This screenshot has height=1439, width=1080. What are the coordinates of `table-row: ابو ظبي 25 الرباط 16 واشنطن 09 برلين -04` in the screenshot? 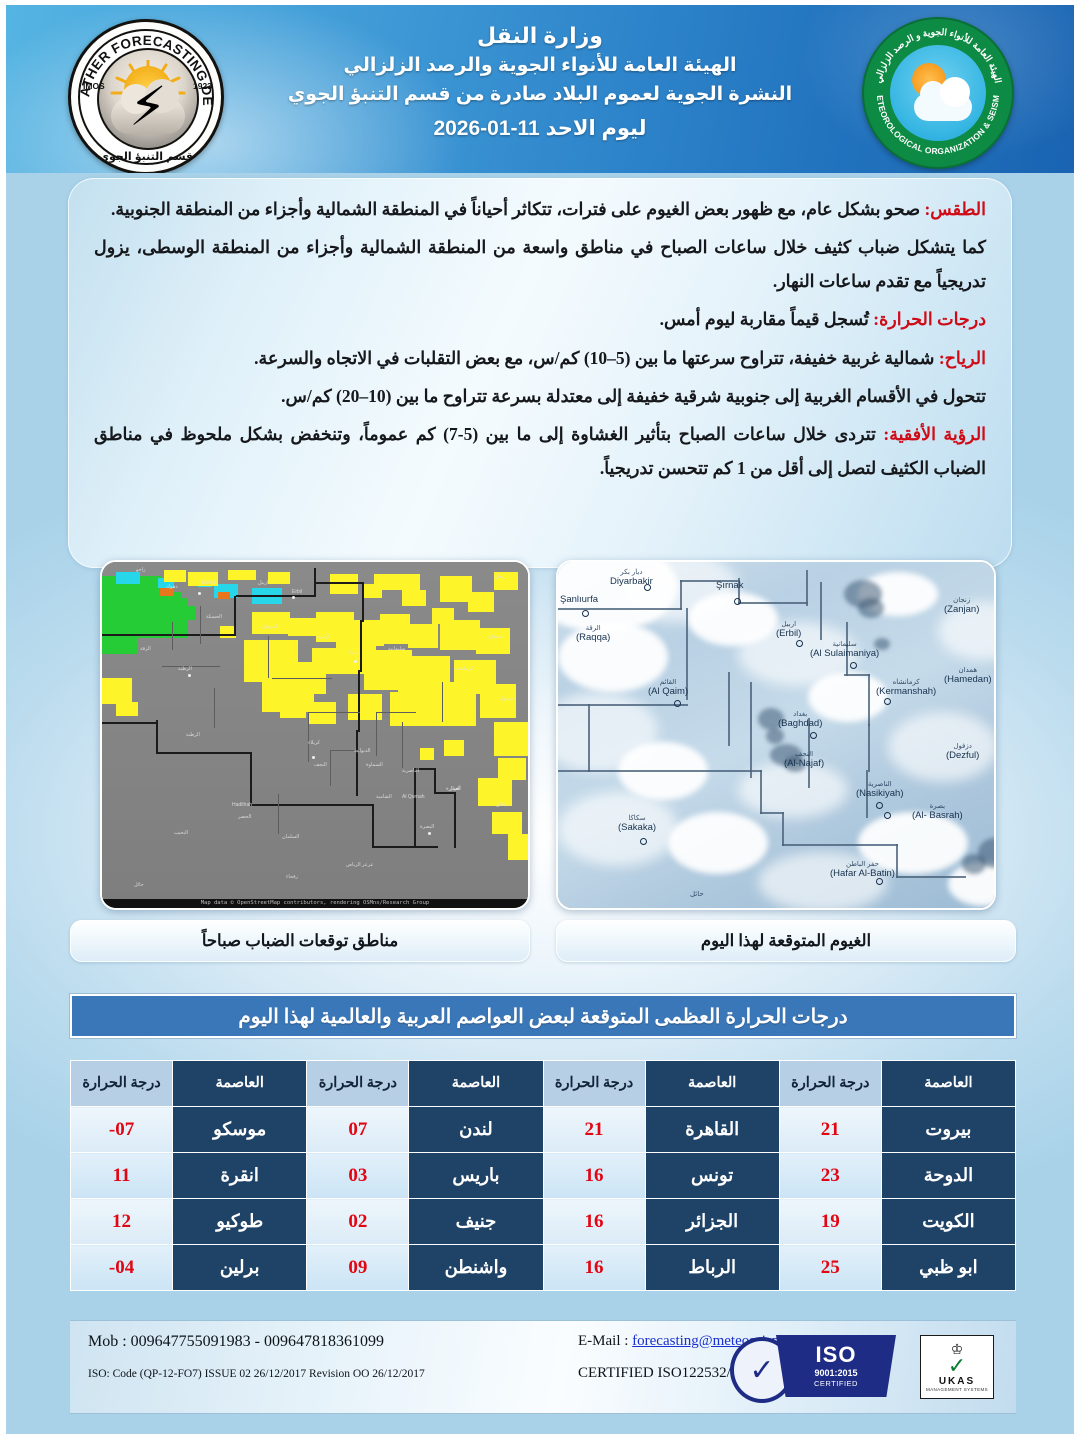 It's located at (543, 1267).